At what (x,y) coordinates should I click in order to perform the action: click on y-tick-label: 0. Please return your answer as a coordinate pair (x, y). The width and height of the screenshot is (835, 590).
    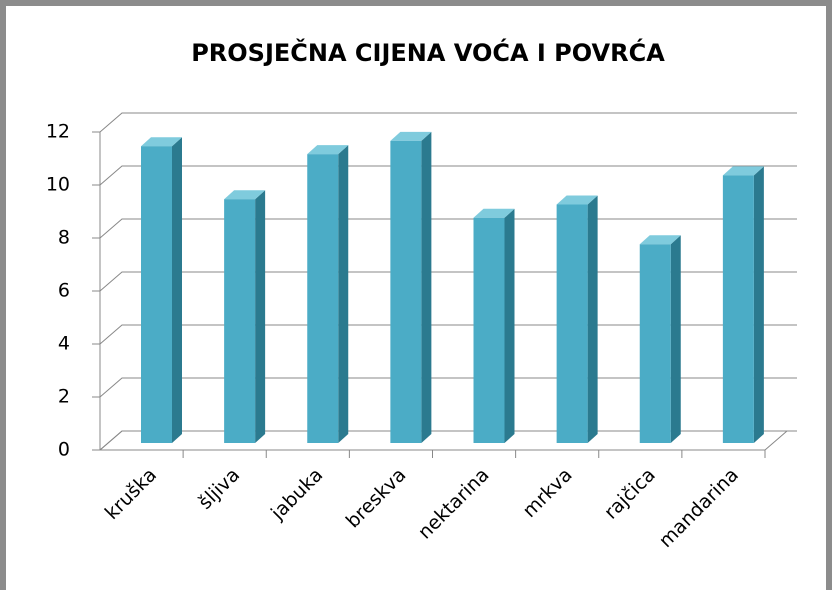
    Looking at the image, I should click on (64, 450).